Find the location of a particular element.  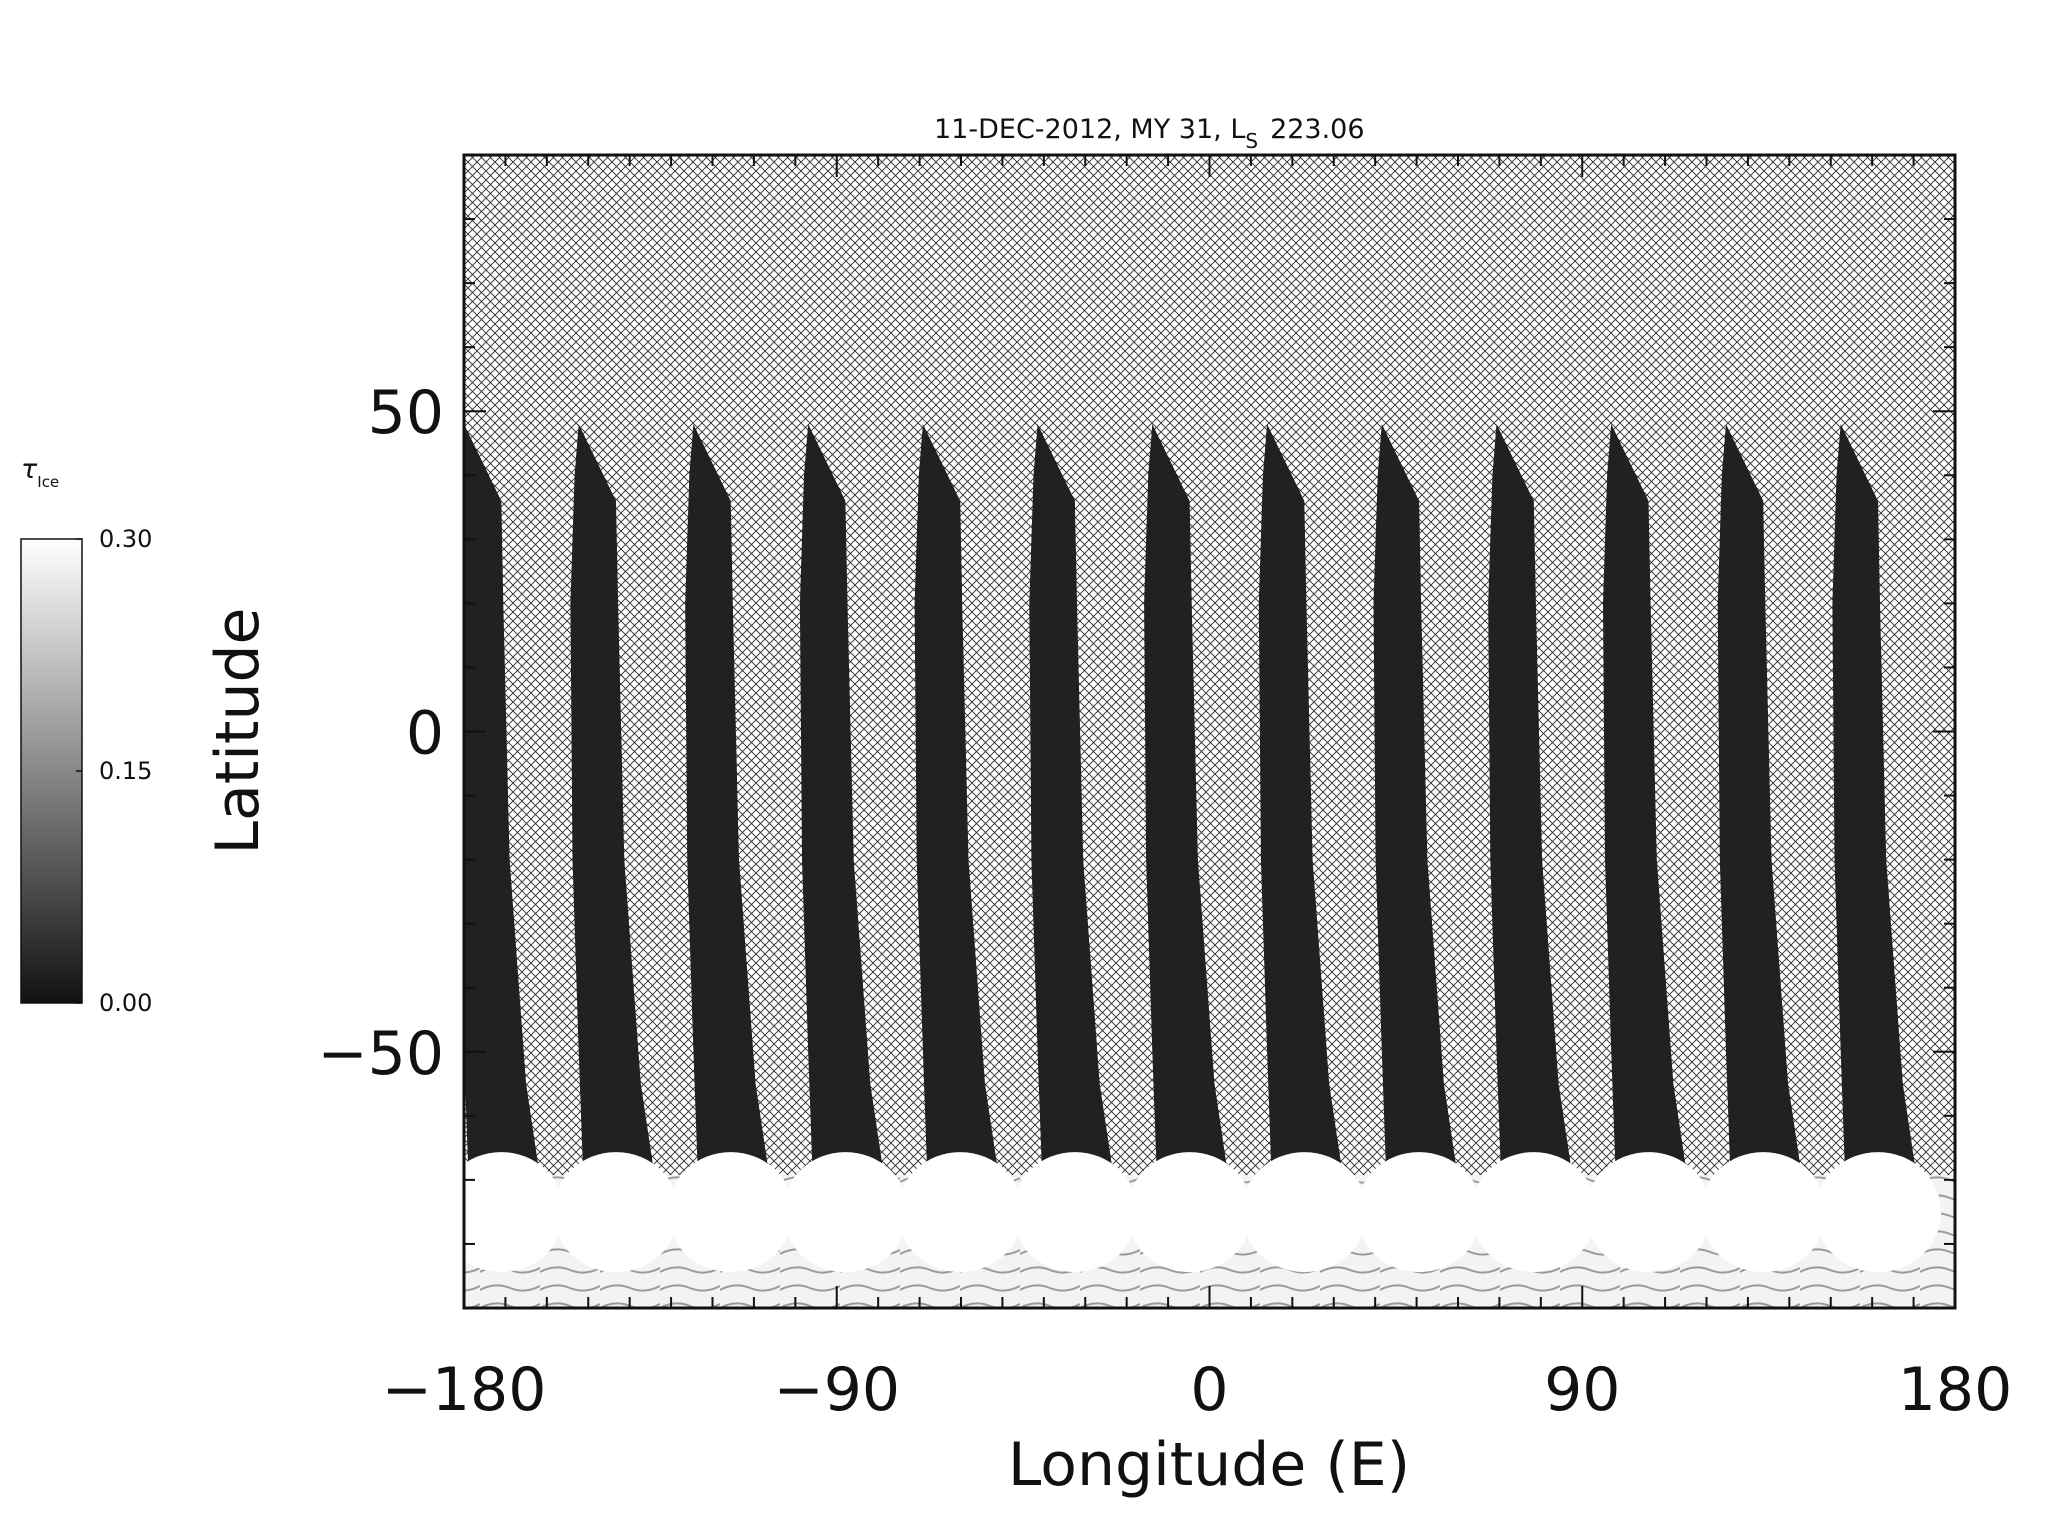

x-tick-label: 90 is located at coordinates (1582, 1390).